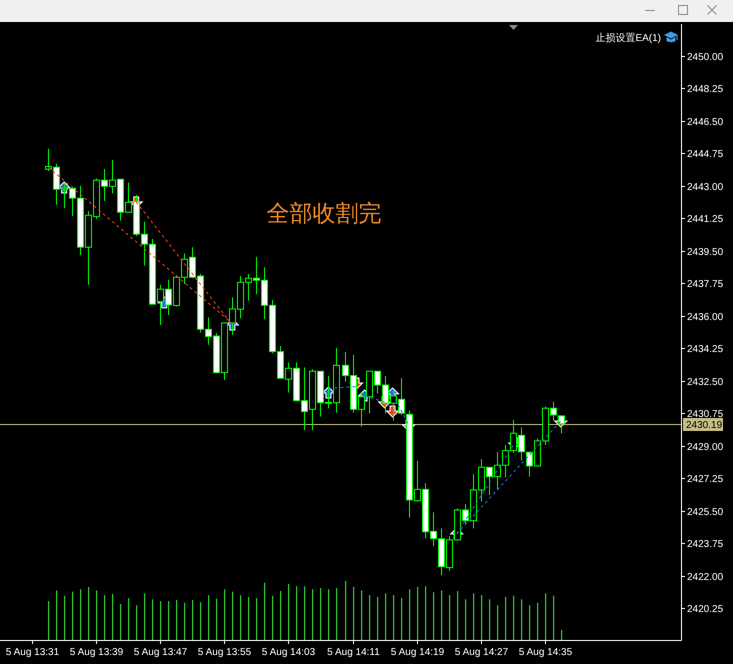 This screenshot has height=664, width=733. Describe the element at coordinates (705, 57) in the screenshot. I see `y-tick-label: 2450.00` at that location.